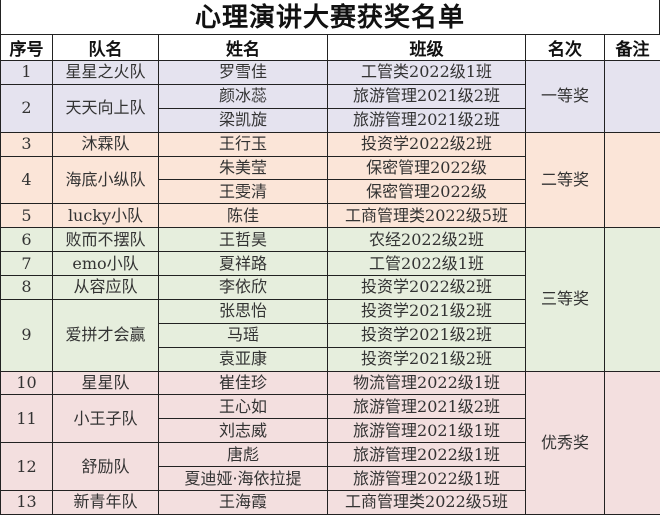 The height and width of the screenshot is (515, 660). Describe the element at coordinates (106, 383) in the screenshot. I see `team-name-cell: 星星队` at that location.